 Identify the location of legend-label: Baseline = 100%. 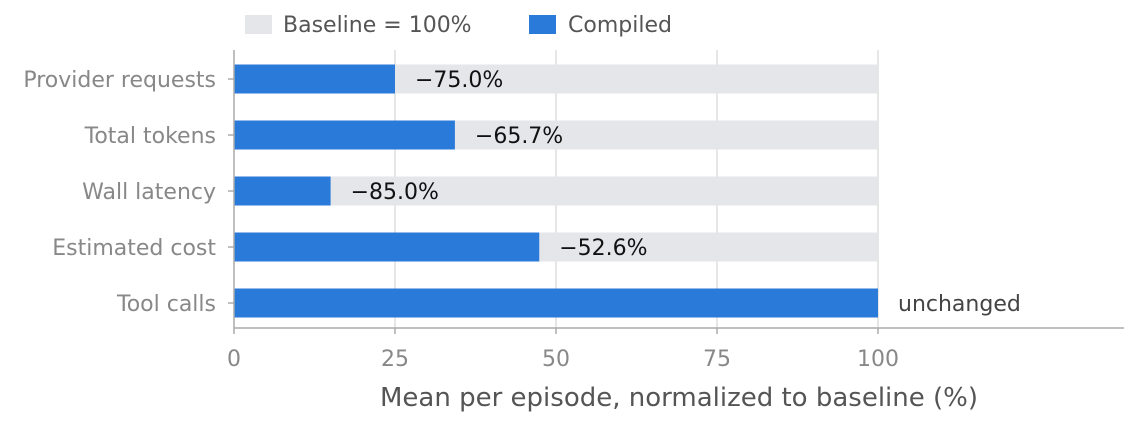
(377, 25).